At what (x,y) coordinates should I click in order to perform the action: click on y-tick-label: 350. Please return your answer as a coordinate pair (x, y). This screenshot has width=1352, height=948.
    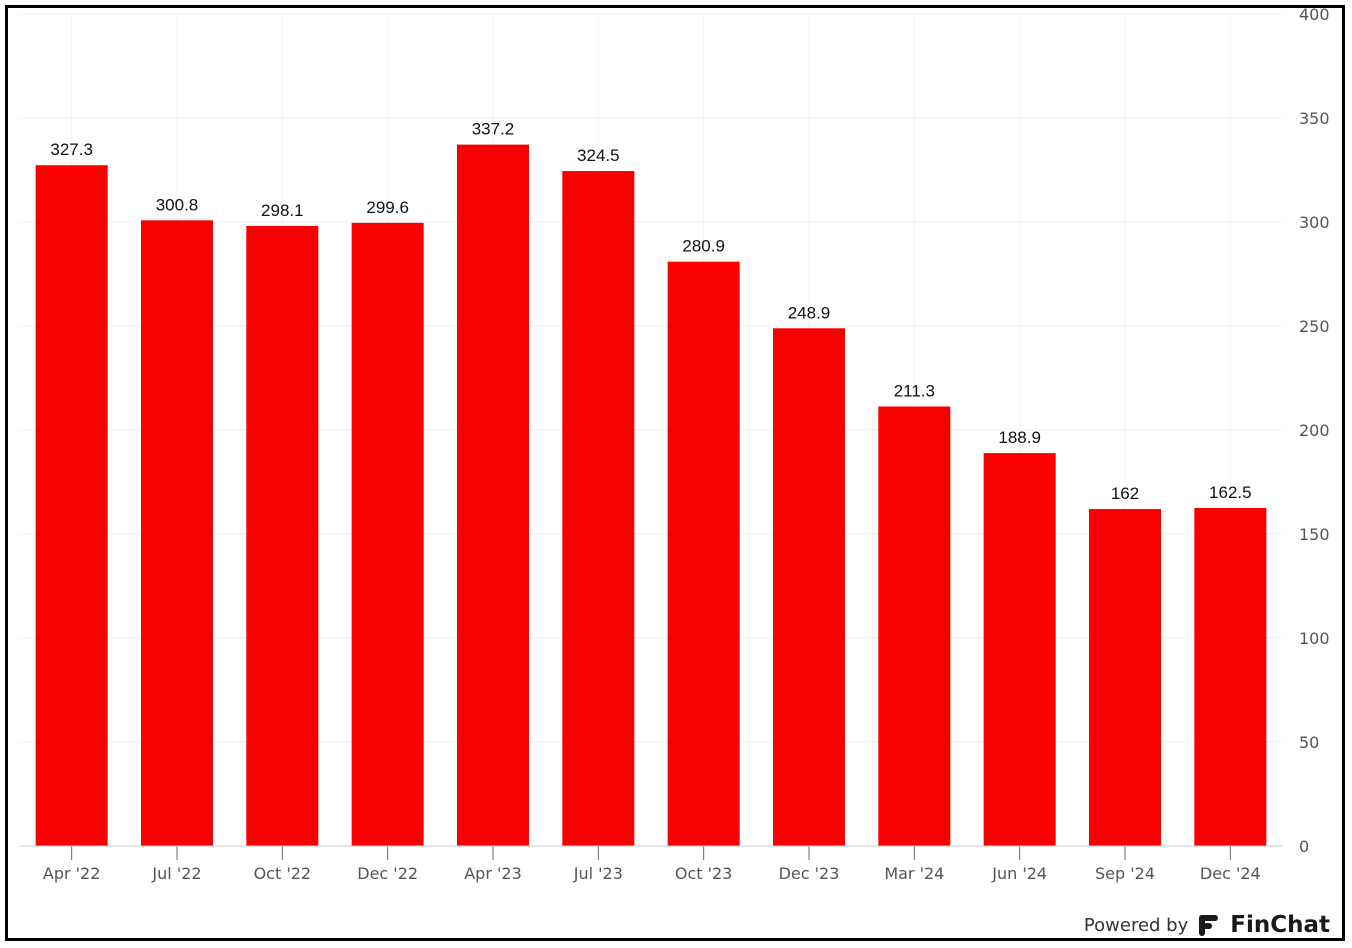
    Looking at the image, I should click on (1314, 118).